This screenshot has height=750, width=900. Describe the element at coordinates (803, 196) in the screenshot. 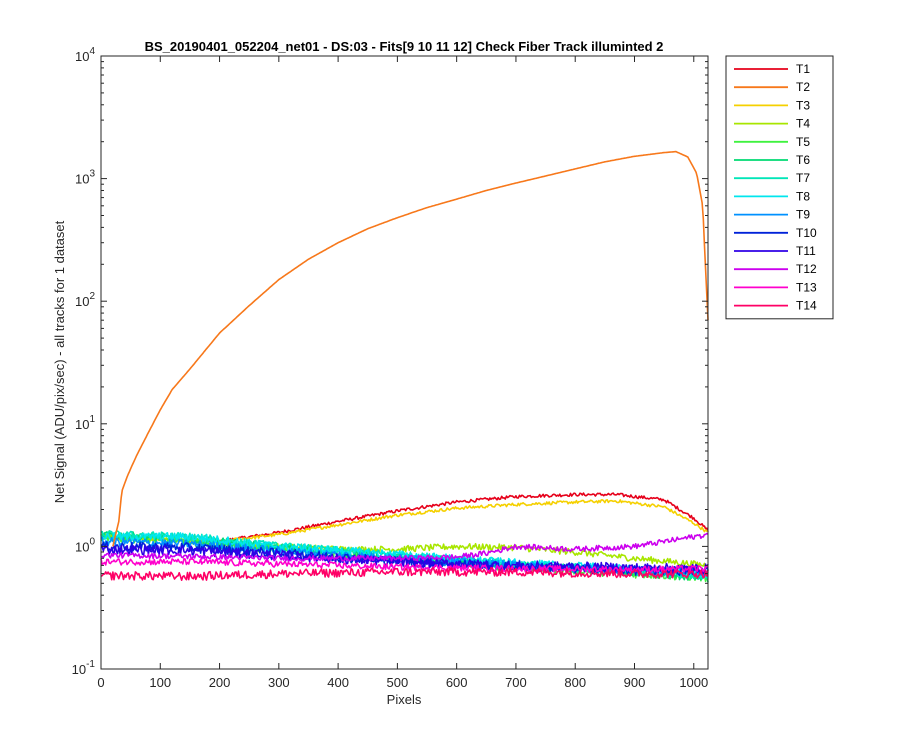

I see `legend-label-t8: T8` at that location.